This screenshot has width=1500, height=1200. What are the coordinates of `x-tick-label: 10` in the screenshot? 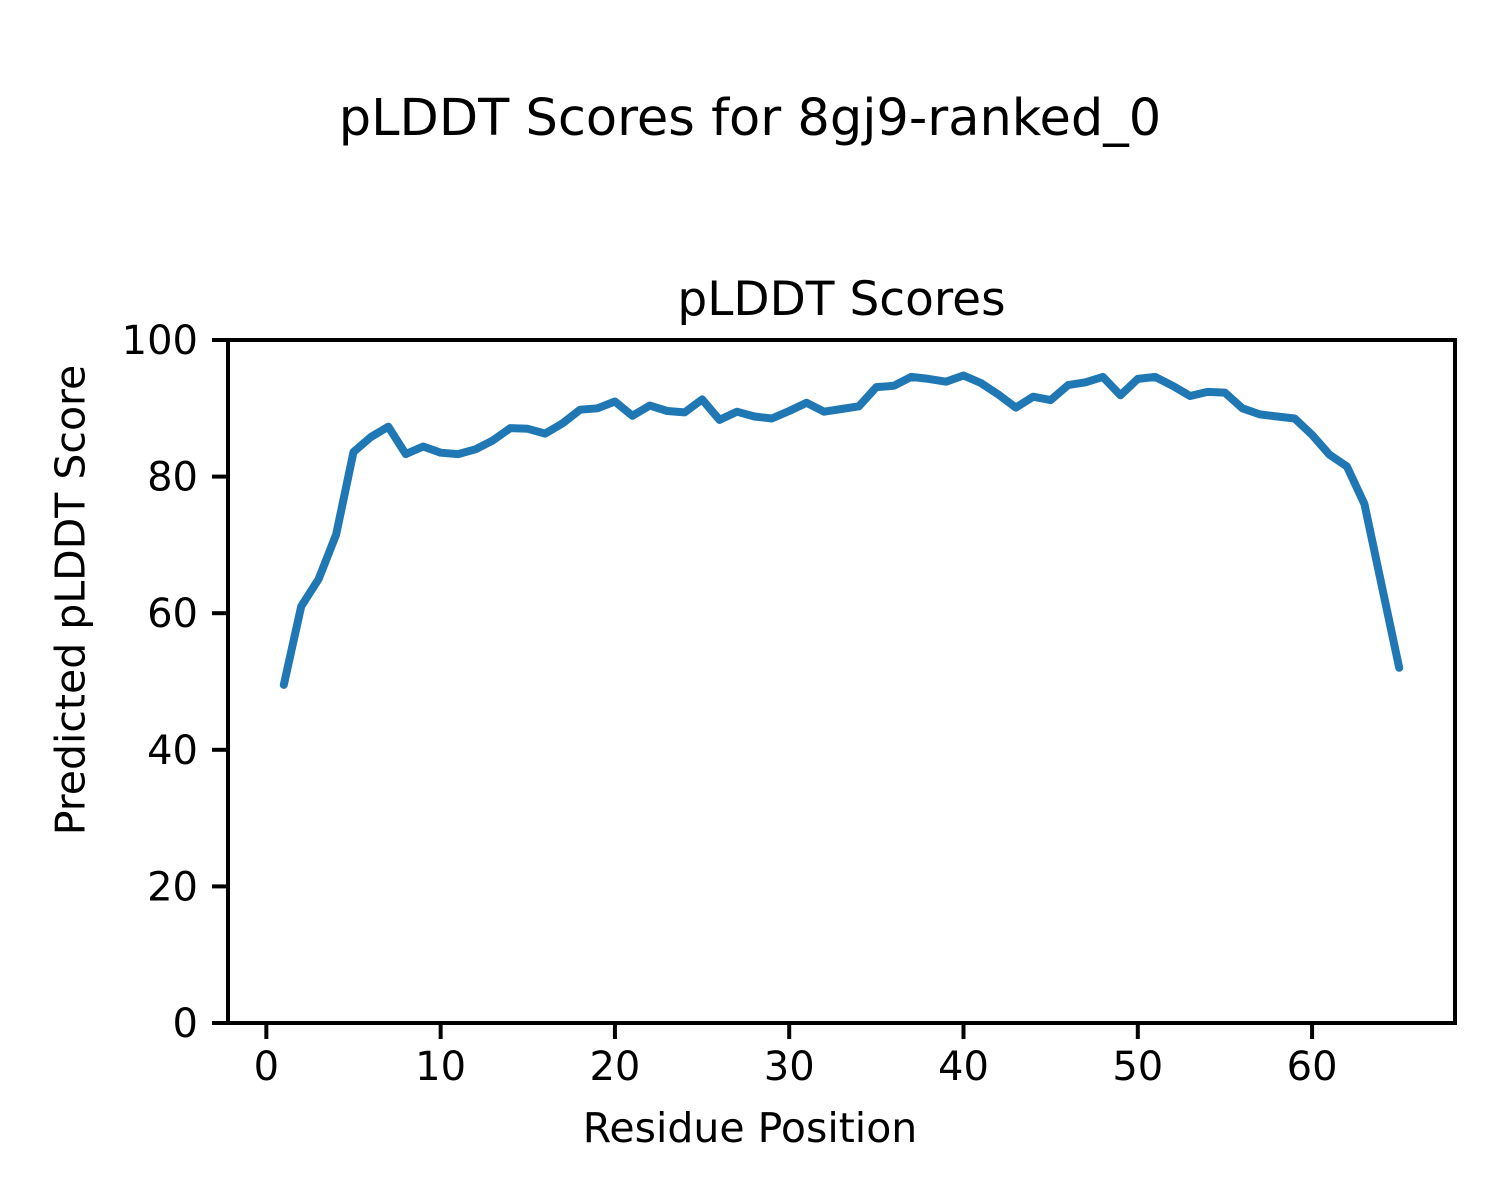 It's located at (440, 1067).